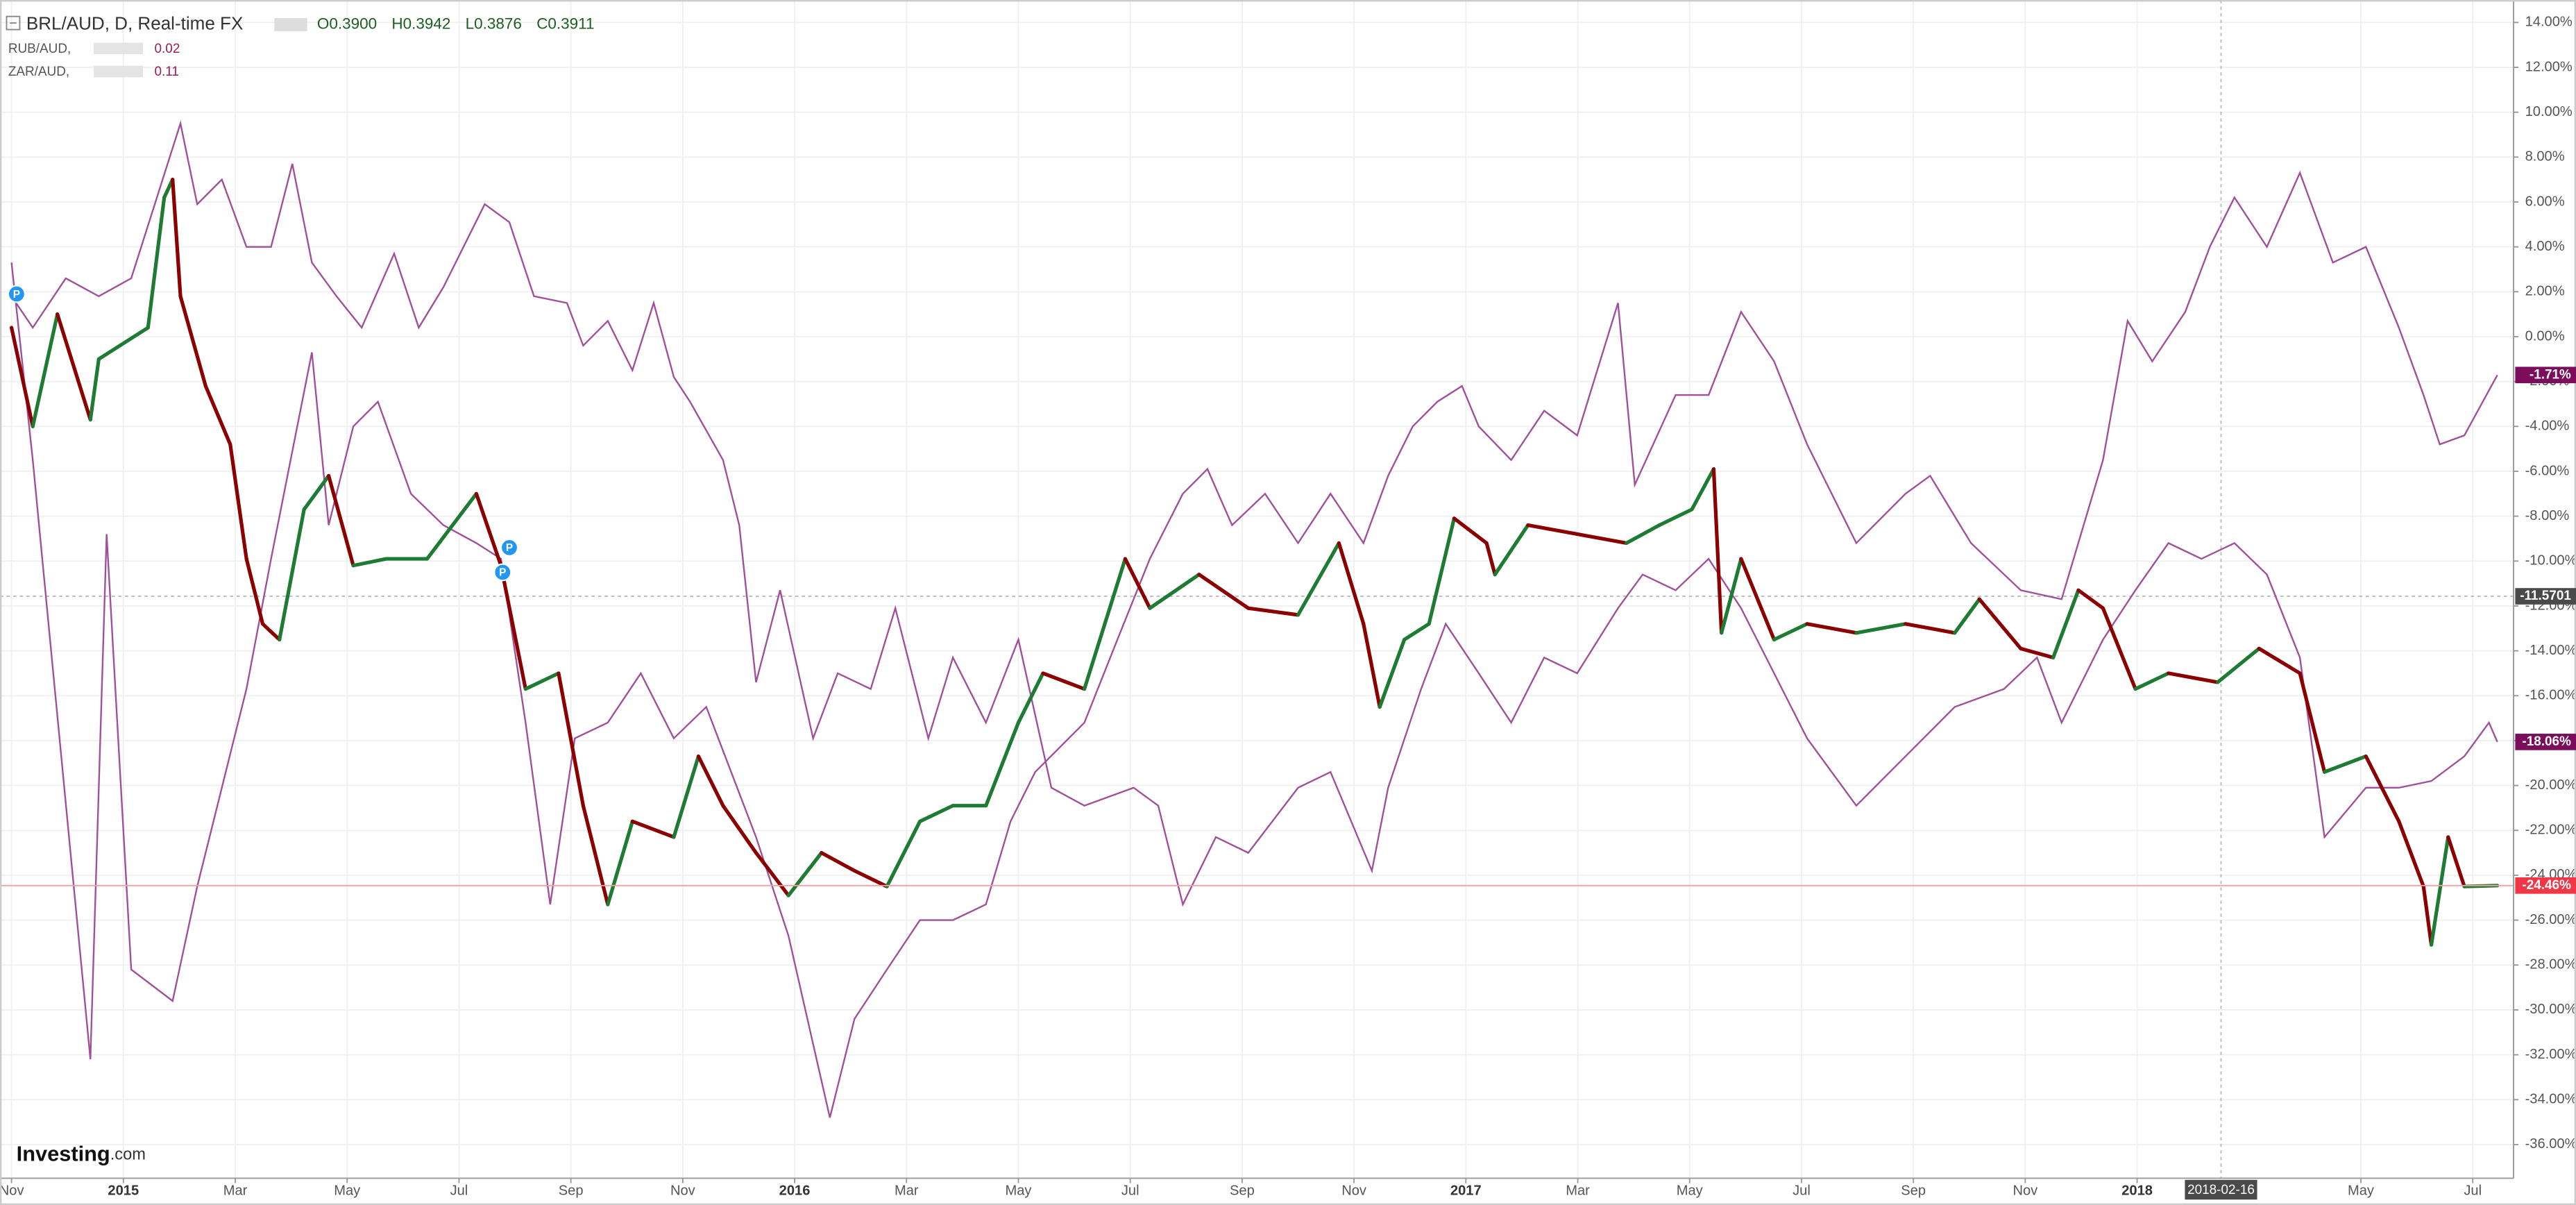  What do you see at coordinates (2545, 291) in the screenshot?
I see `y-tick-label: 2.00%` at bounding box center [2545, 291].